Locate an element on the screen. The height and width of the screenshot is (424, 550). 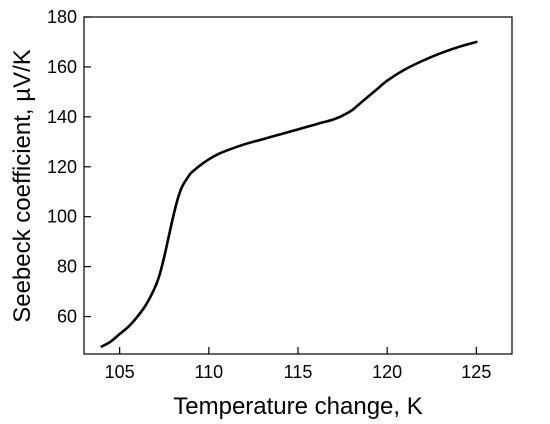
x-tick-label: 115 is located at coordinates (298, 372).